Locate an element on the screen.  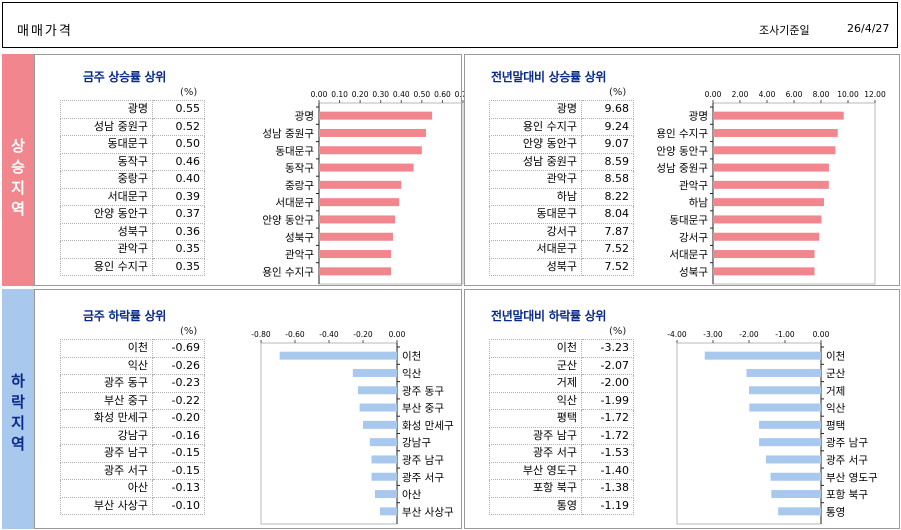
x-tick-label: 0.40 is located at coordinates (401, 94).